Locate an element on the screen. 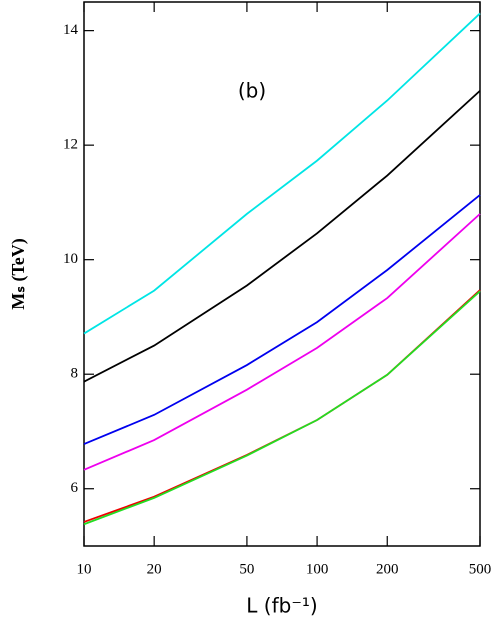 Image resolution: width=491 pixels, height=627 pixels. x-axis-label: L (fb⁻¹) is located at coordinates (281, 606).